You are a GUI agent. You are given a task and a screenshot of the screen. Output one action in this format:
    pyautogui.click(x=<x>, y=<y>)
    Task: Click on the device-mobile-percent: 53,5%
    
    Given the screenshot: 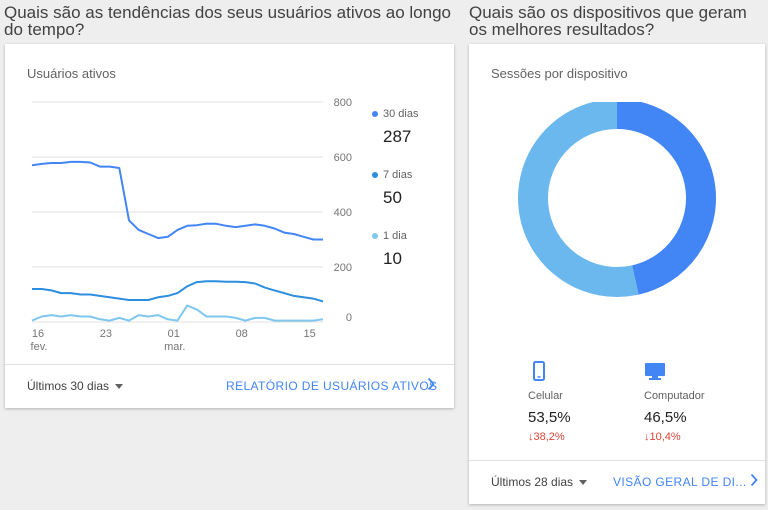 What is the action you would take?
    pyautogui.click(x=549, y=417)
    